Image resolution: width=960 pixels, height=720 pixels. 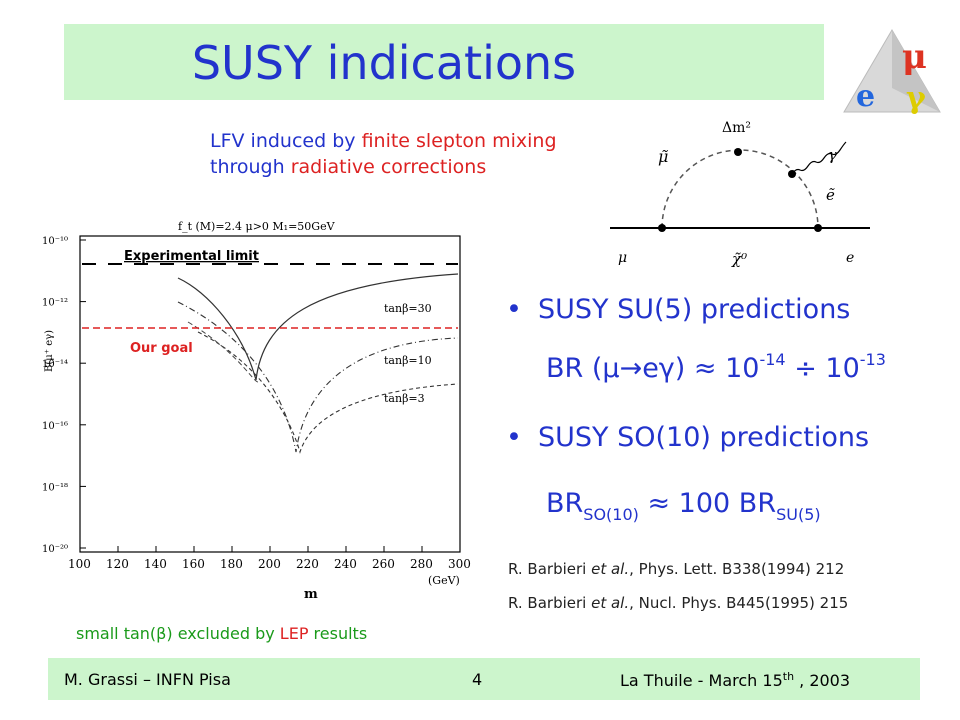 I want to click on br-so10-sub1: SO(10), so click(x=611, y=514).